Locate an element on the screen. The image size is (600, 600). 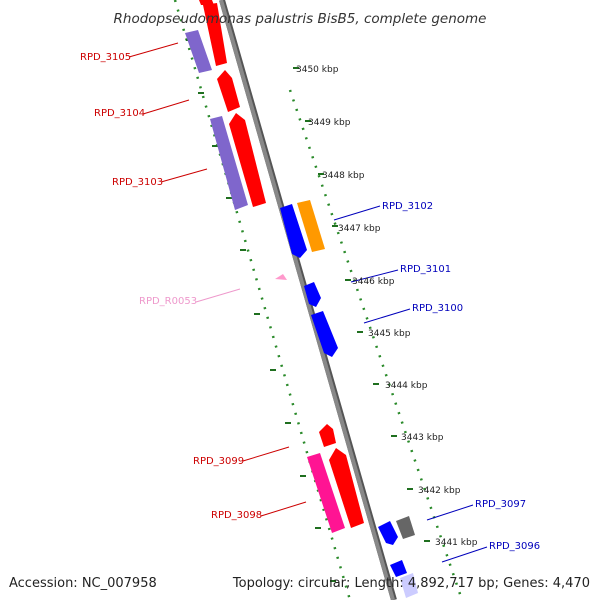
scale-label: 3446 kbp is located at coordinates (373, 282).